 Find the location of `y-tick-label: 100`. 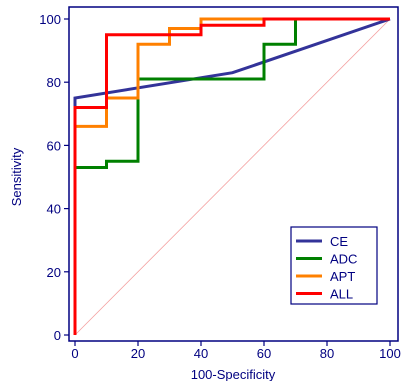

y-tick-label: 100 is located at coordinates (50, 19).